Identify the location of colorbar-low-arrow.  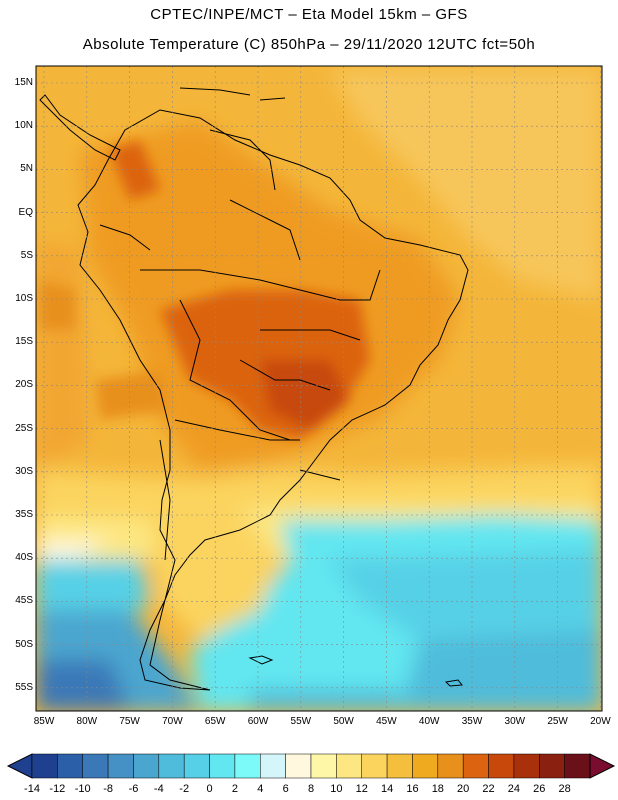
(19, 766).